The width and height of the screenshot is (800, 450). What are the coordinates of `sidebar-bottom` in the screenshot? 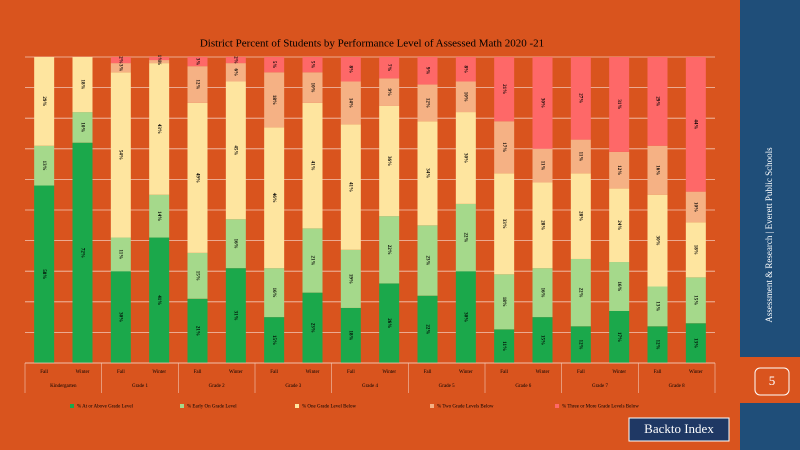 It's located at (770, 426).